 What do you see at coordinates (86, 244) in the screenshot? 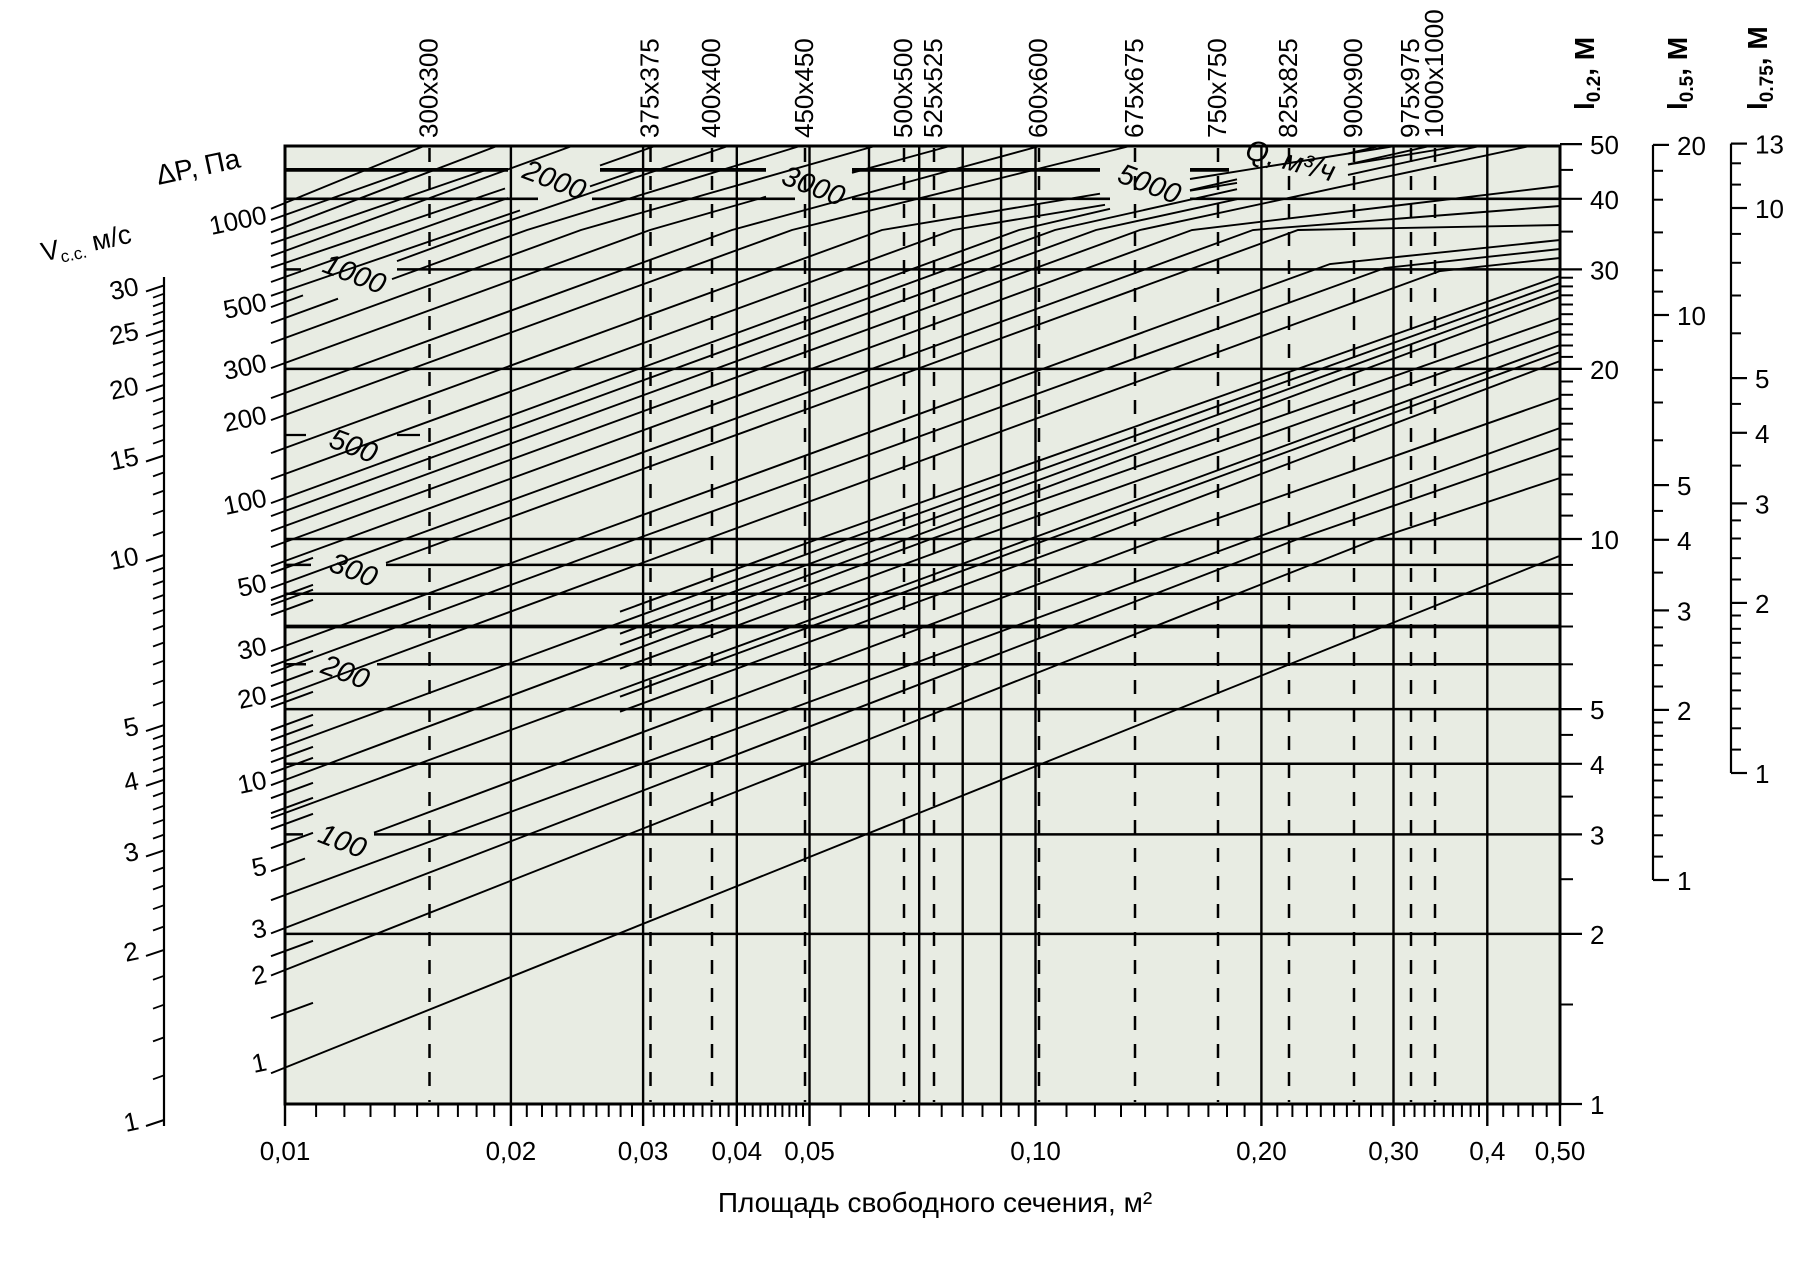
I see `svg-text: Vс.с. м/с` at bounding box center [86, 244].